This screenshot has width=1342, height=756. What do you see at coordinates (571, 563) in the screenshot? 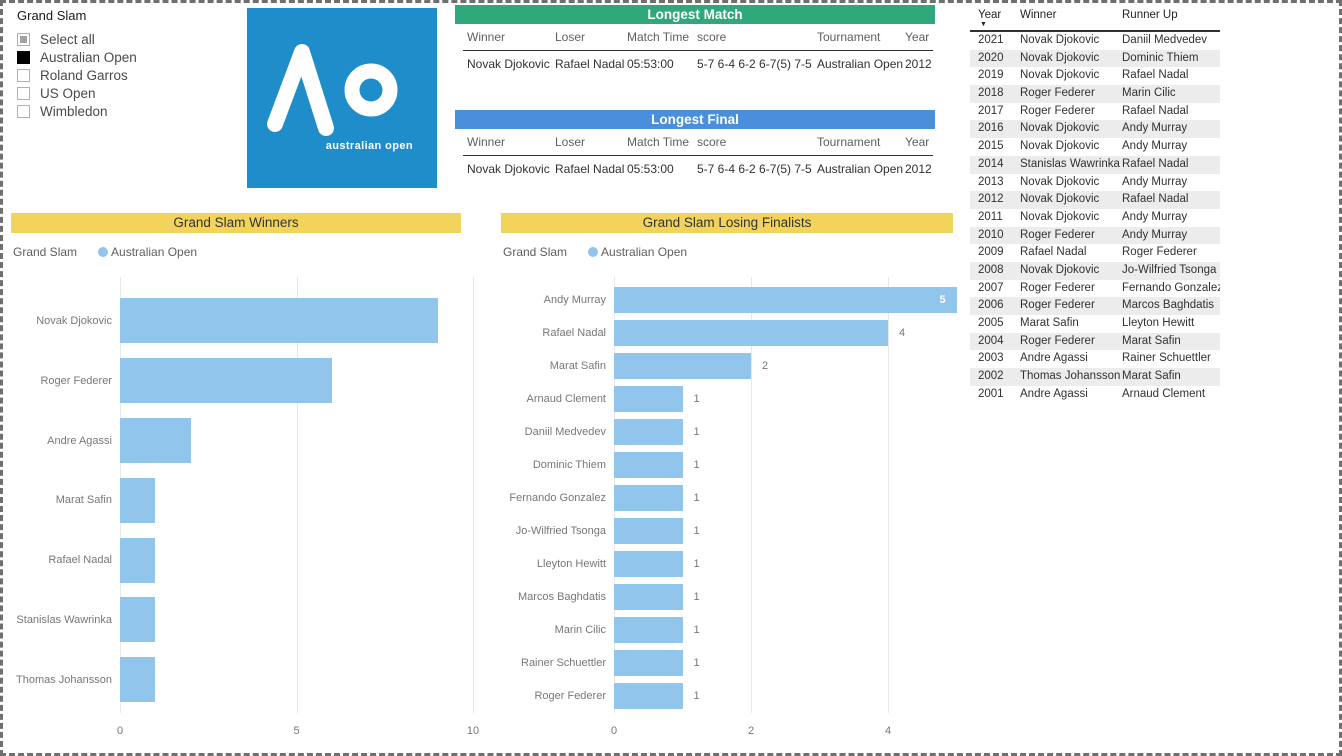
I see `category-label: Lleyton Hewitt` at bounding box center [571, 563].